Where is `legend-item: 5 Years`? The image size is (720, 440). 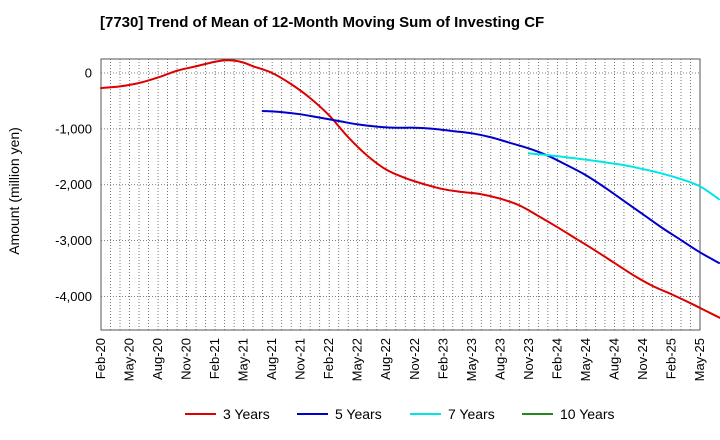
legend-item: 5 Years is located at coordinates (339, 414).